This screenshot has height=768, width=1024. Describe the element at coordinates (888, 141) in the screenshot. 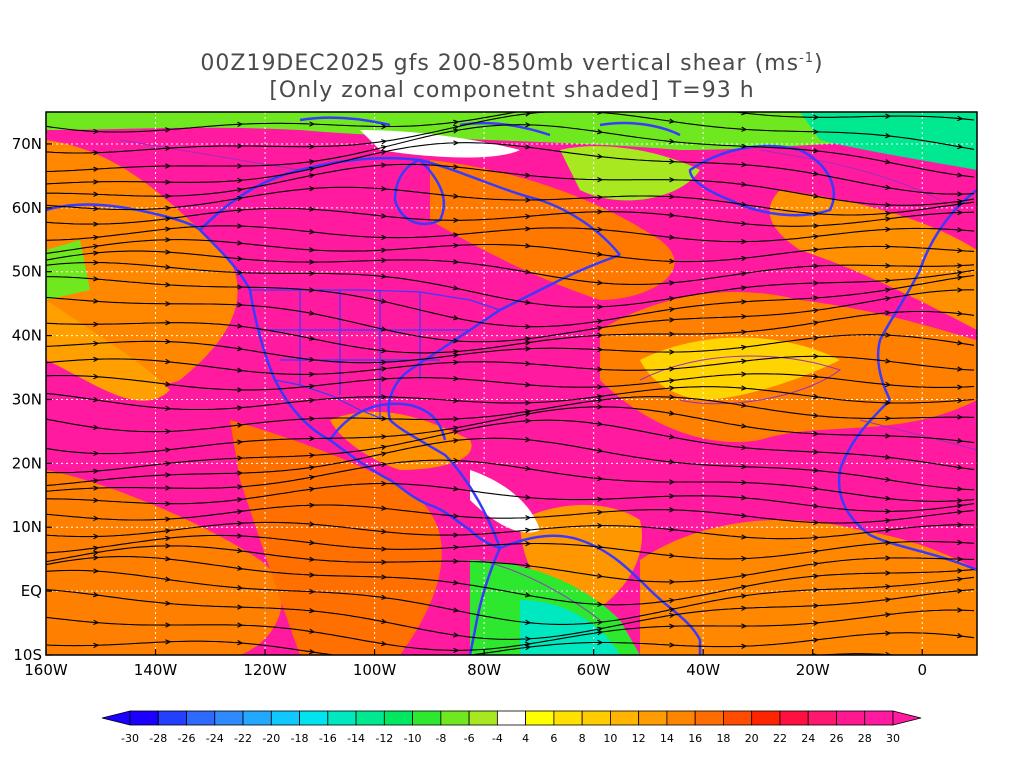

I see `shade-band-cyan` at that location.